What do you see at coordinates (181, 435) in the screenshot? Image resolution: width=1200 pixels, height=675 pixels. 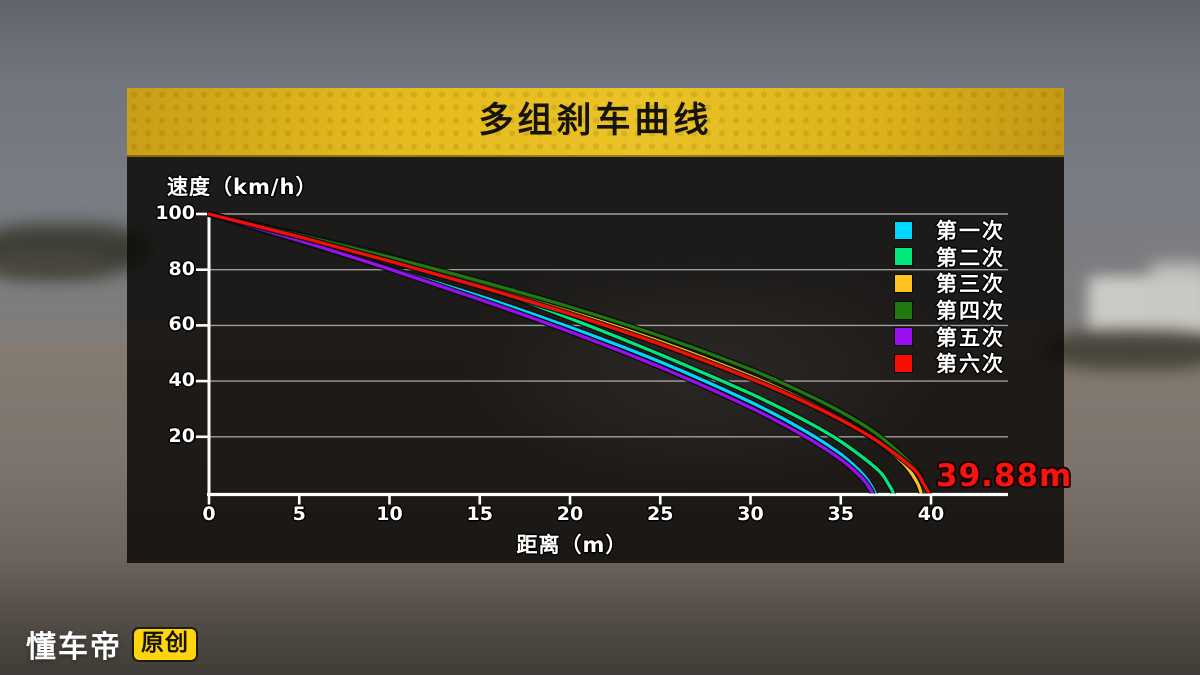 I see `y-tick-label: 20` at bounding box center [181, 435].